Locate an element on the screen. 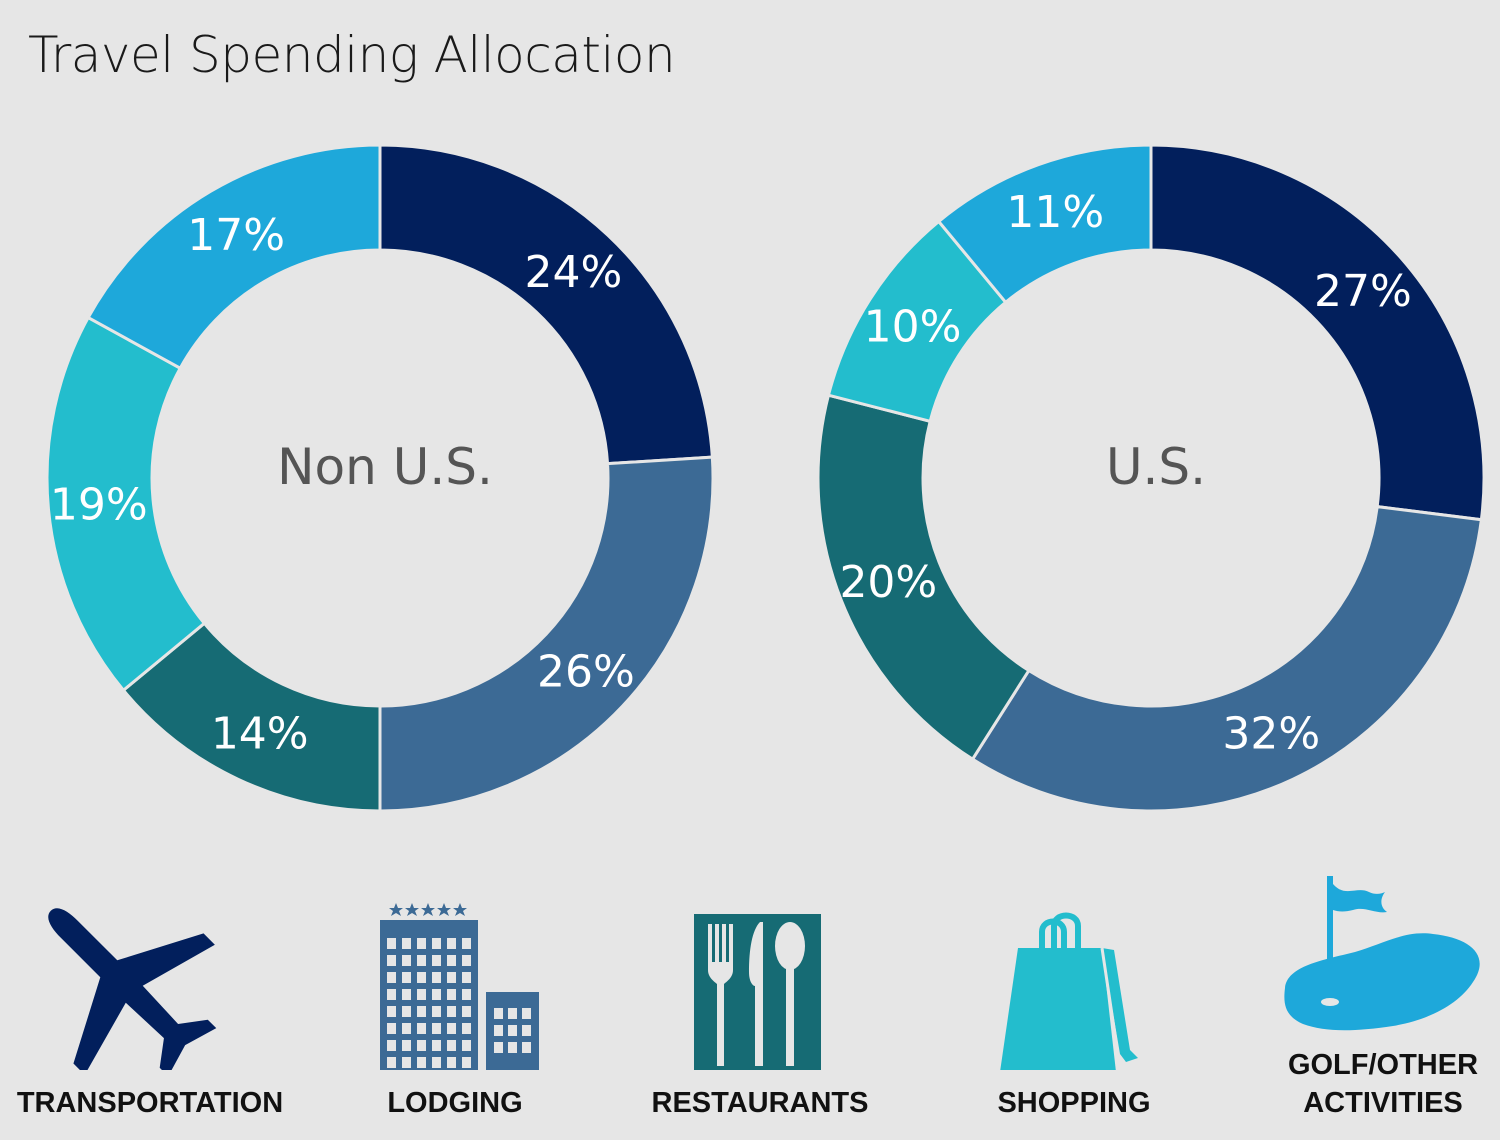  legend-shopping: SHOPPING is located at coordinates (1074, 1001).